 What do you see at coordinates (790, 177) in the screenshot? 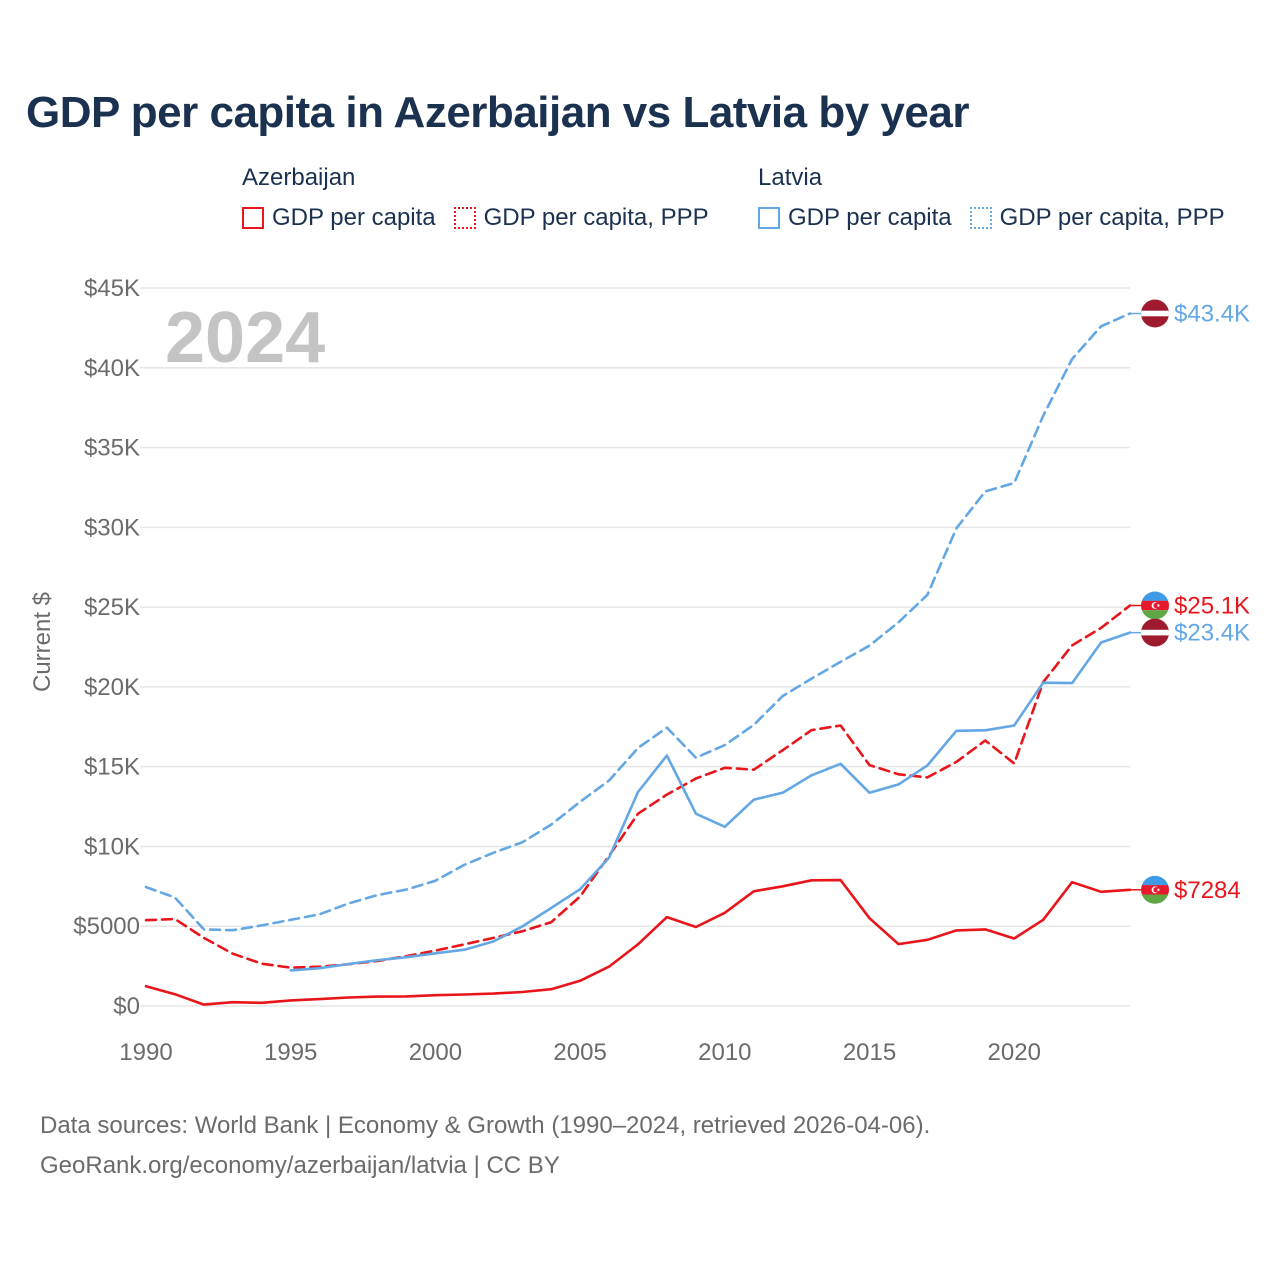
I see `legend-country-latvia: Latvia` at bounding box center [790, 177].